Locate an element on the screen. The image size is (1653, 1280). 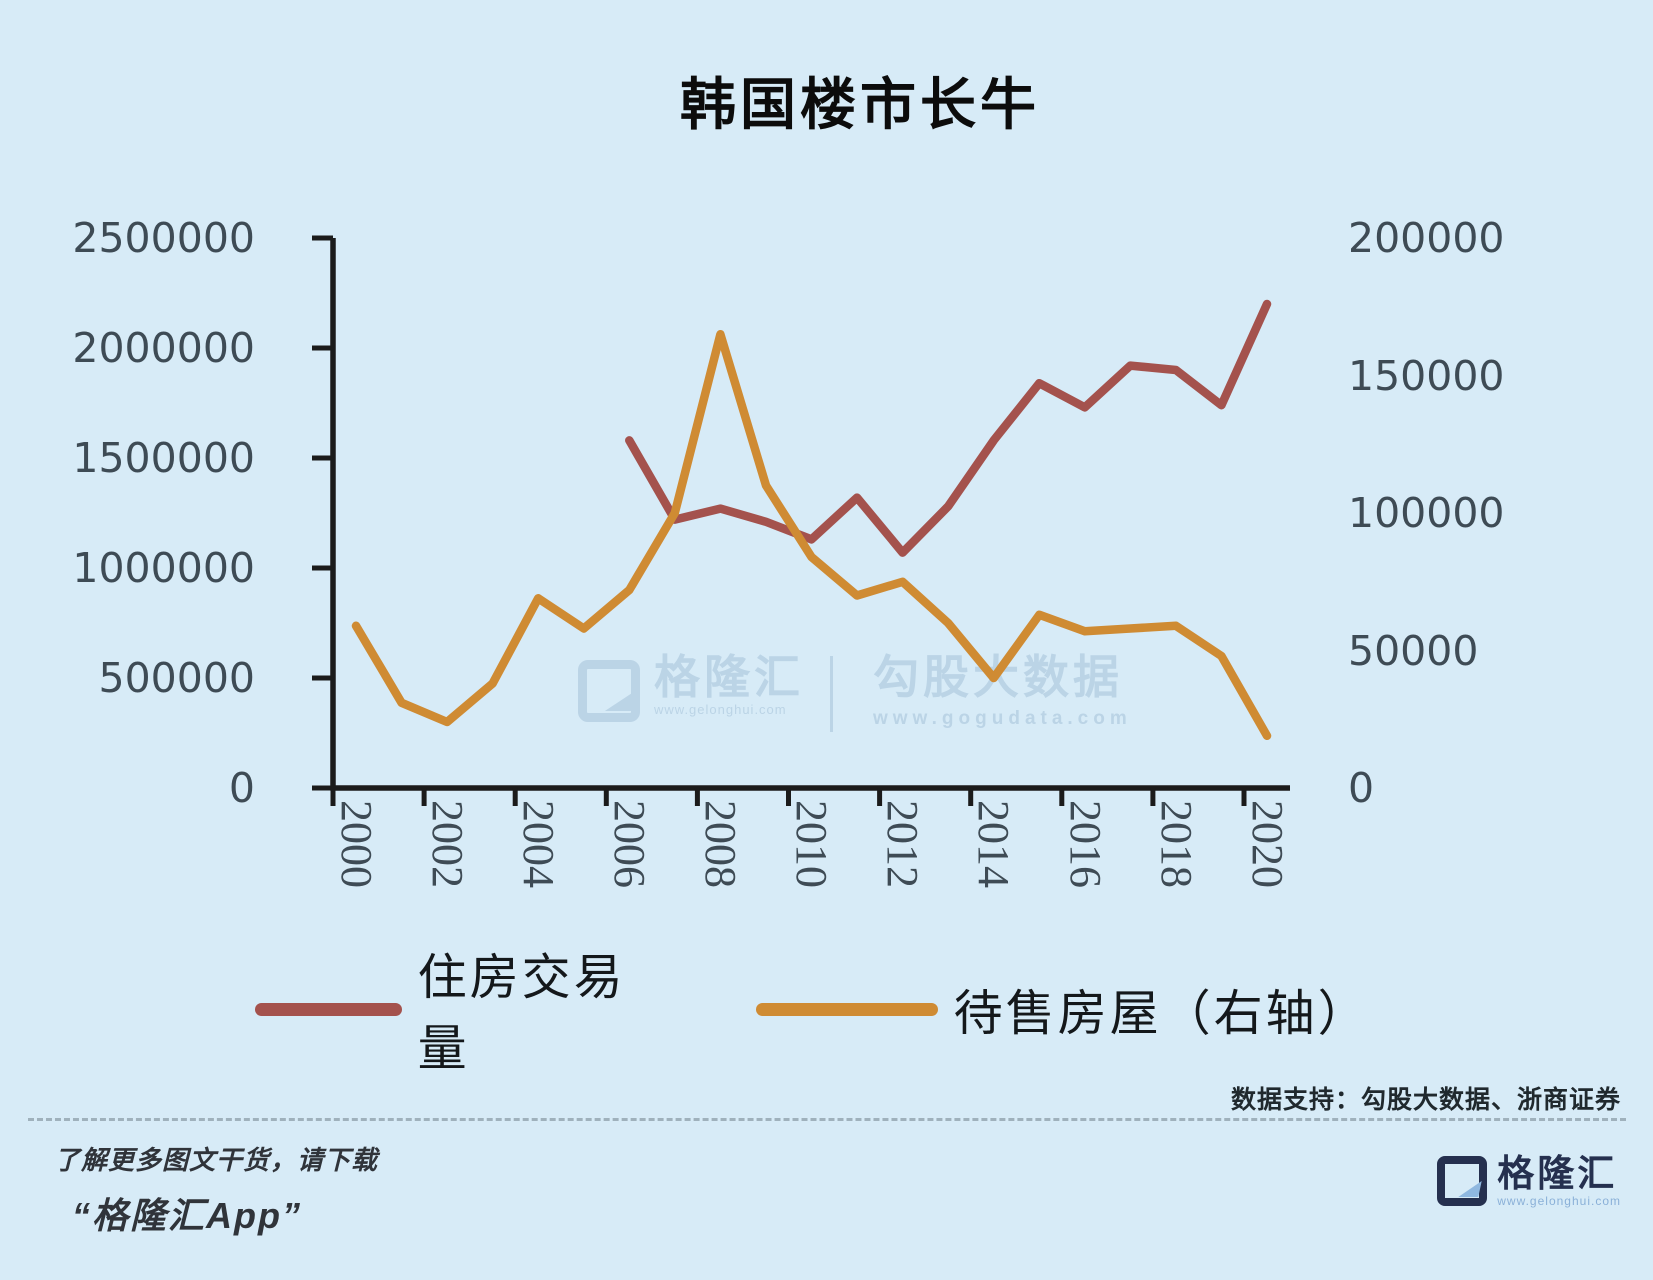
y-axis-left-tick-label: 500000 is located at coordinates (176, 678).